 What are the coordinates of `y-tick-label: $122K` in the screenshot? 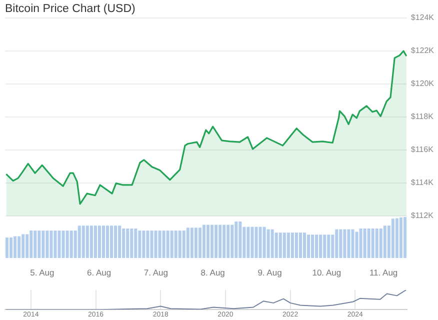 It's located at (422, 51).